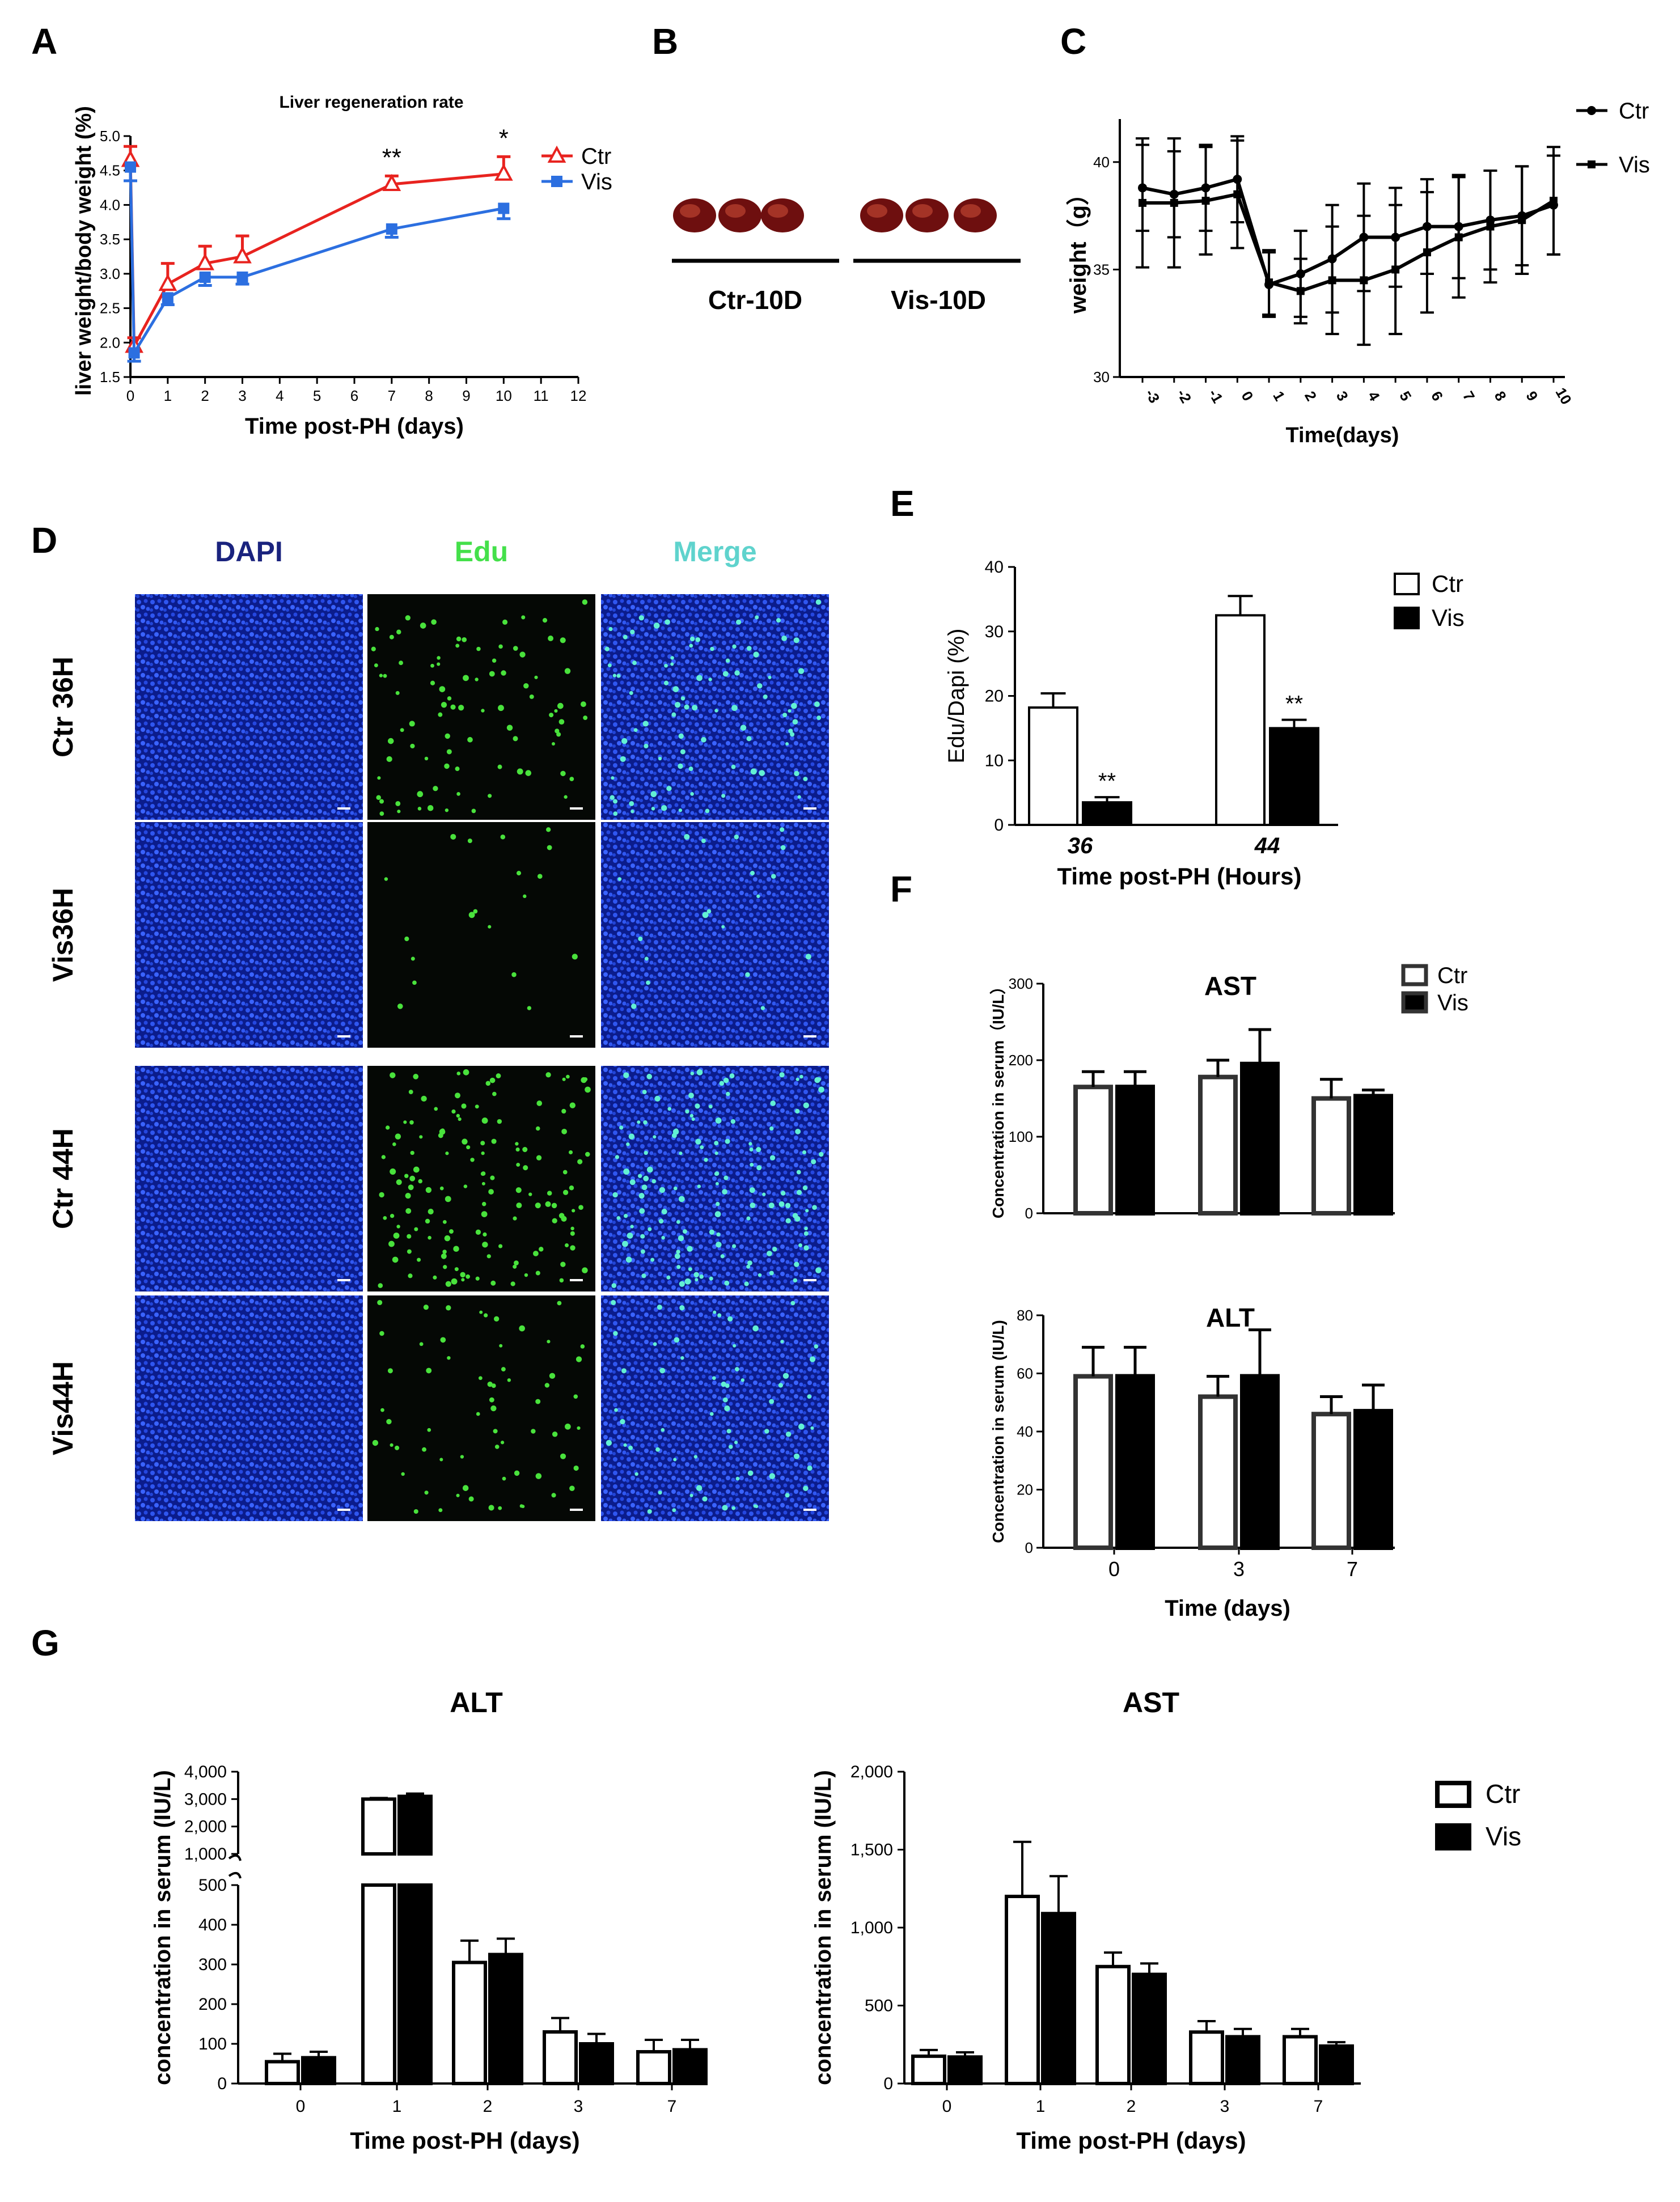 The width and height of the screenshot is (1680, 2202). Describe the element at coordinates (1247, 396) in the screenshot. I see `c-x-tick-label: 0` at that location.